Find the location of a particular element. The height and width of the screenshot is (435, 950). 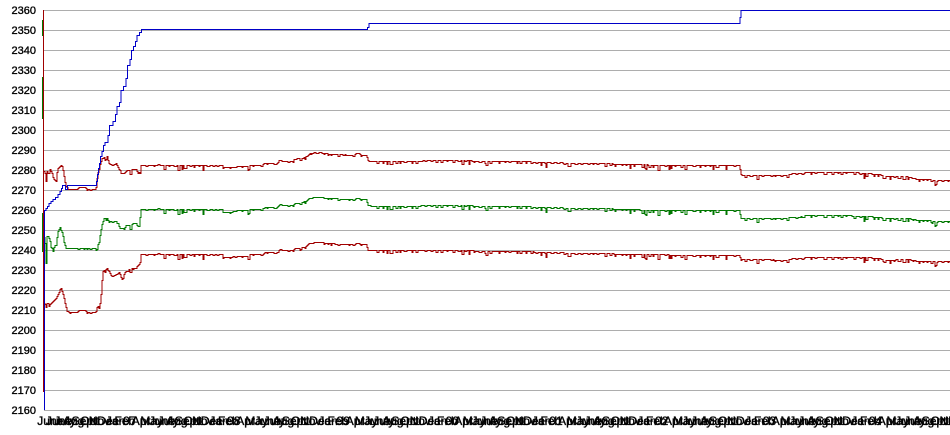

svg-text: 2330 is located at coordinates (24, 71).